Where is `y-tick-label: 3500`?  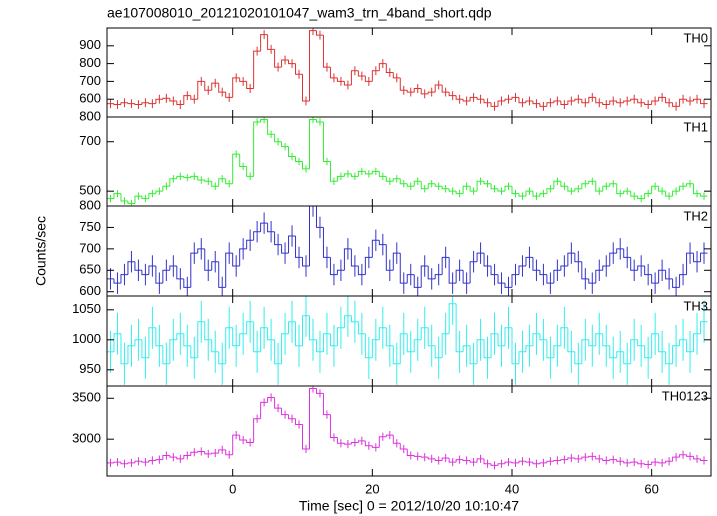 y-tick-label: 3500 is located at coordinates (86, 397).